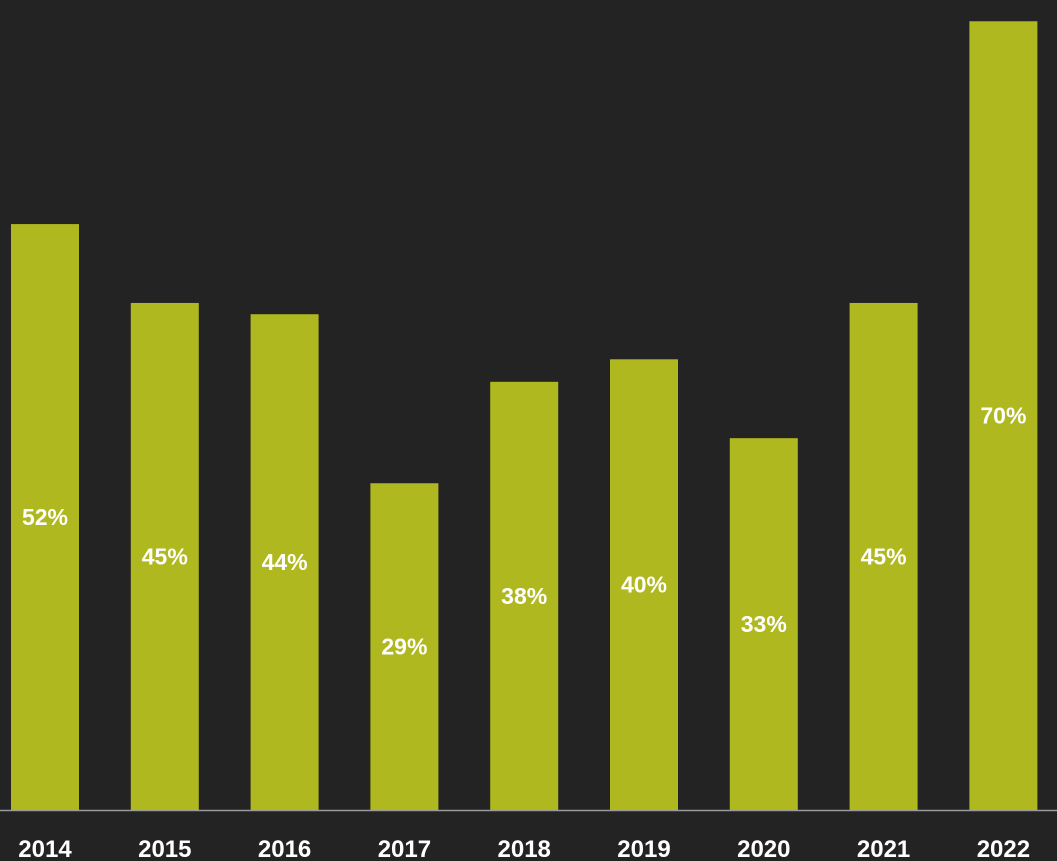  I want to click on x-tick-label-2022: 2022, so click(1003, 848).